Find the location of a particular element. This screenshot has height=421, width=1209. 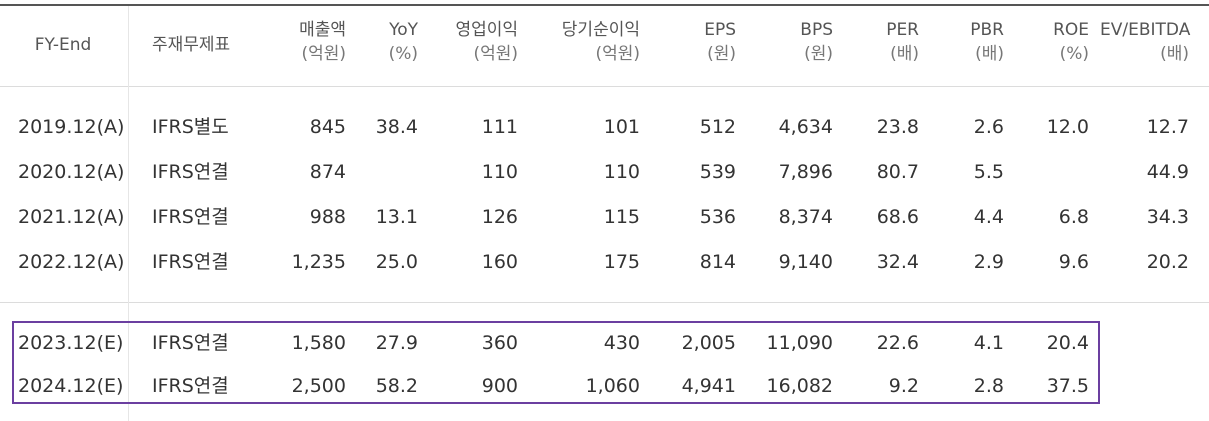

header-label: EPS is located at coordinates (720, 30).